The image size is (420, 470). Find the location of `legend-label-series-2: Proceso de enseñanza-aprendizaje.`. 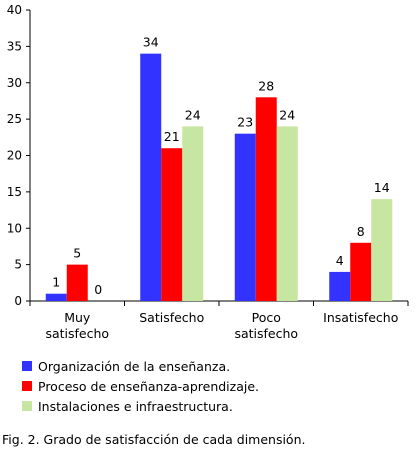

legend-label-series-2: Proceso de enseñanza-aprendizaje. is located at coordinates (149, 386).